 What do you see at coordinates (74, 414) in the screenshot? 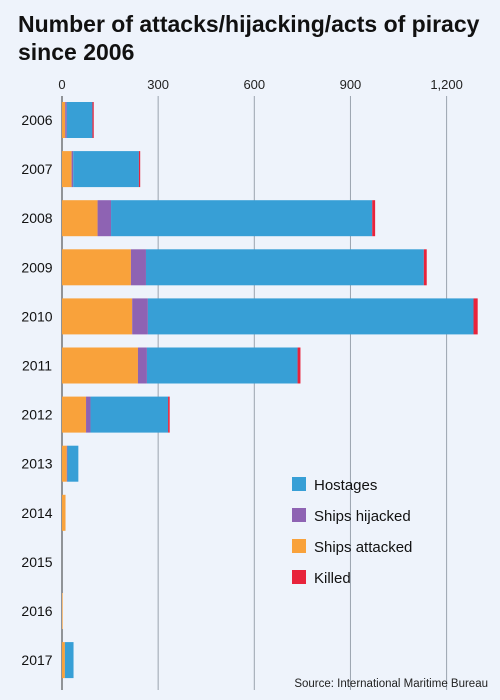
I see `bar-ships-attacked-2012` at bounding box center [74, 414].